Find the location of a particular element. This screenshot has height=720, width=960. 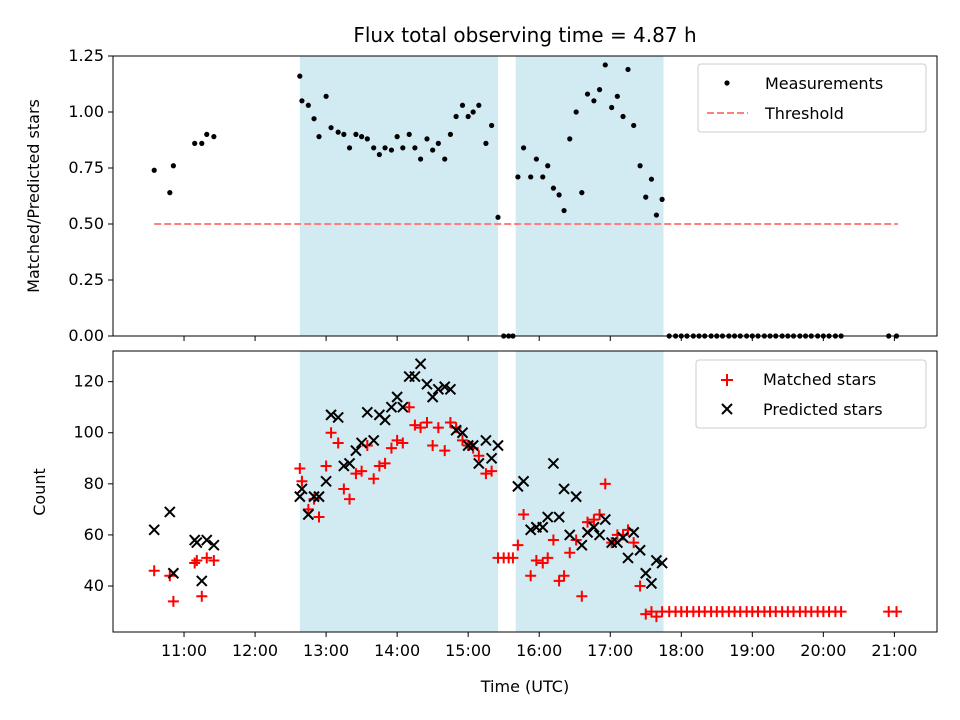

bottom-y-axis-label: Count is located at coordinates (39, 492).